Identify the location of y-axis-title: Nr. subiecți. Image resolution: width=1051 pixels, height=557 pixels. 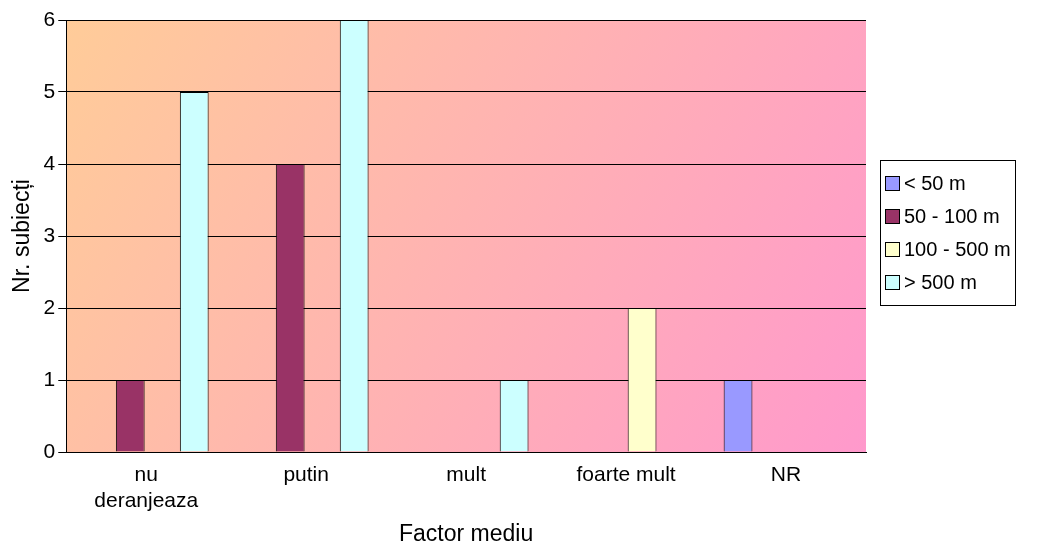
(21, 236).